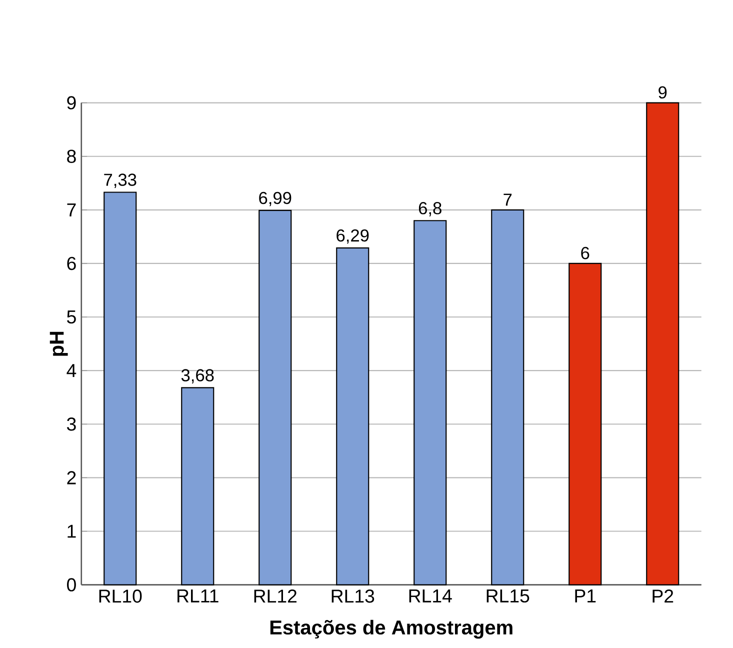 Image resolution: width=733 pixels, height=648 pixels. I want to click on x-tick-label: P2, so click(663, 596).